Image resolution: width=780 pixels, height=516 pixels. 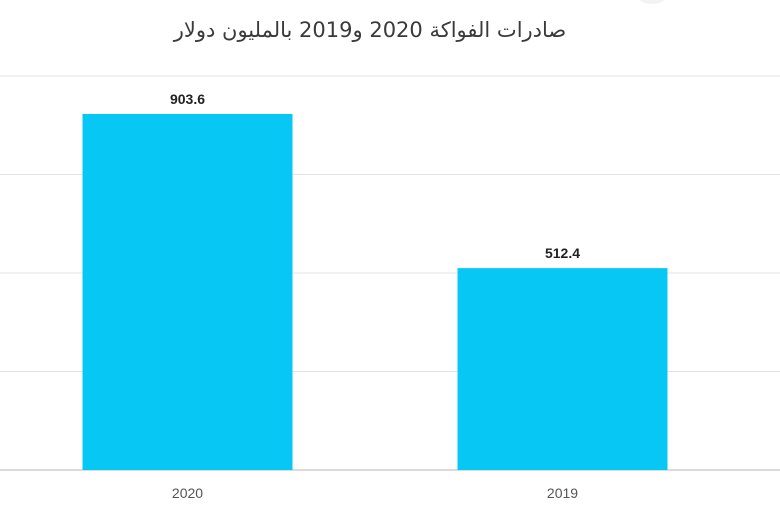 I want to click on x-axis-ticks: 2020 2019, so click(x=375, y=493).